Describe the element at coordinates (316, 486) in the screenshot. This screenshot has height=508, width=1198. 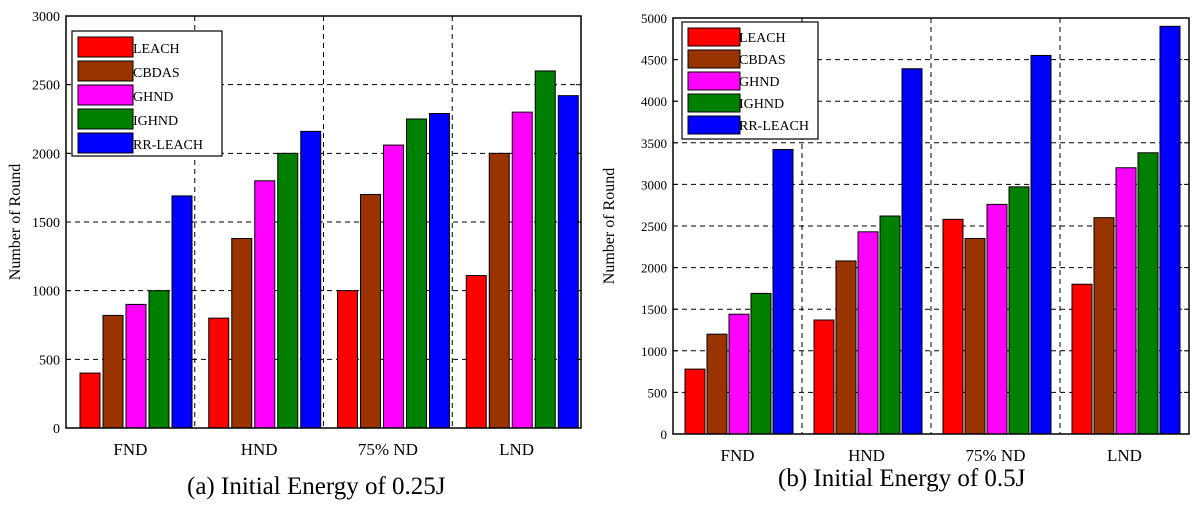
I see `caption-a: (a) Initial Energy of 0.25J` at that location.